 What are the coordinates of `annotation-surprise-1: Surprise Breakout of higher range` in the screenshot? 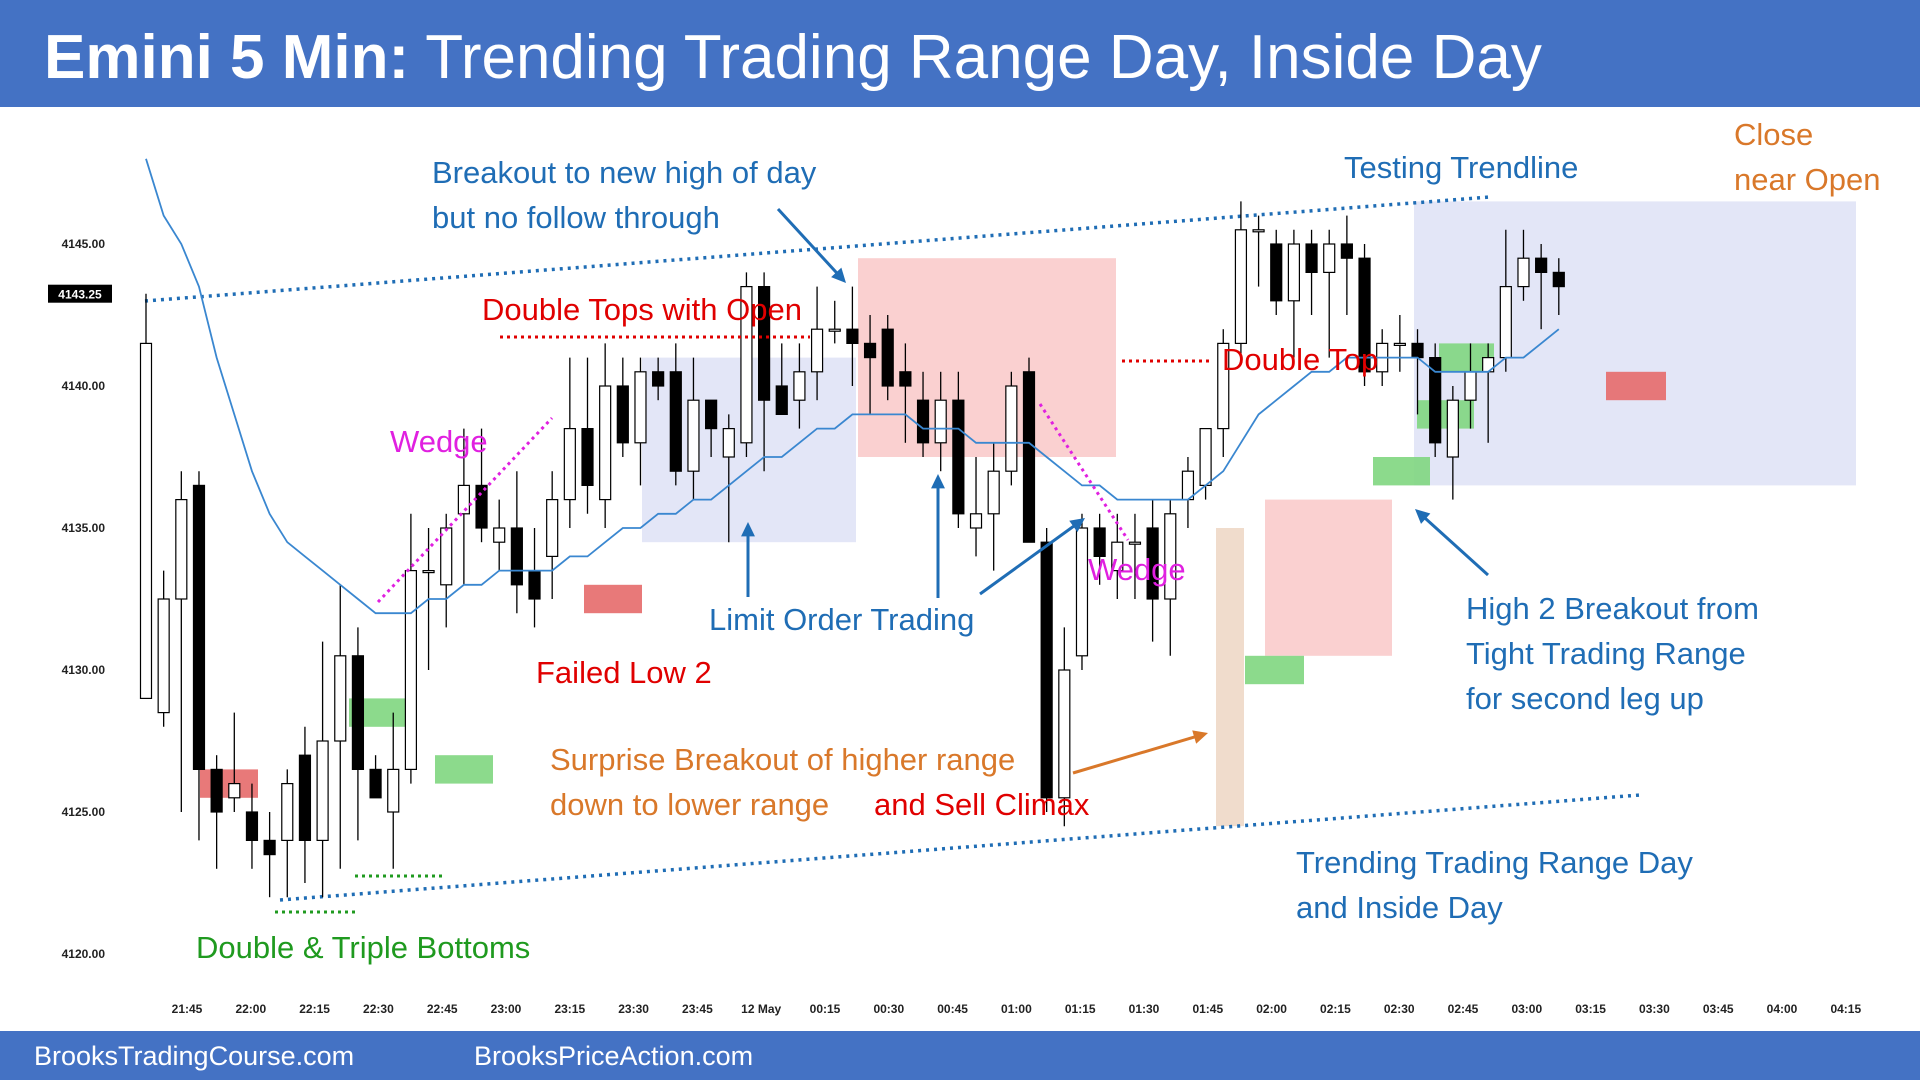 It's located at (782, 759).